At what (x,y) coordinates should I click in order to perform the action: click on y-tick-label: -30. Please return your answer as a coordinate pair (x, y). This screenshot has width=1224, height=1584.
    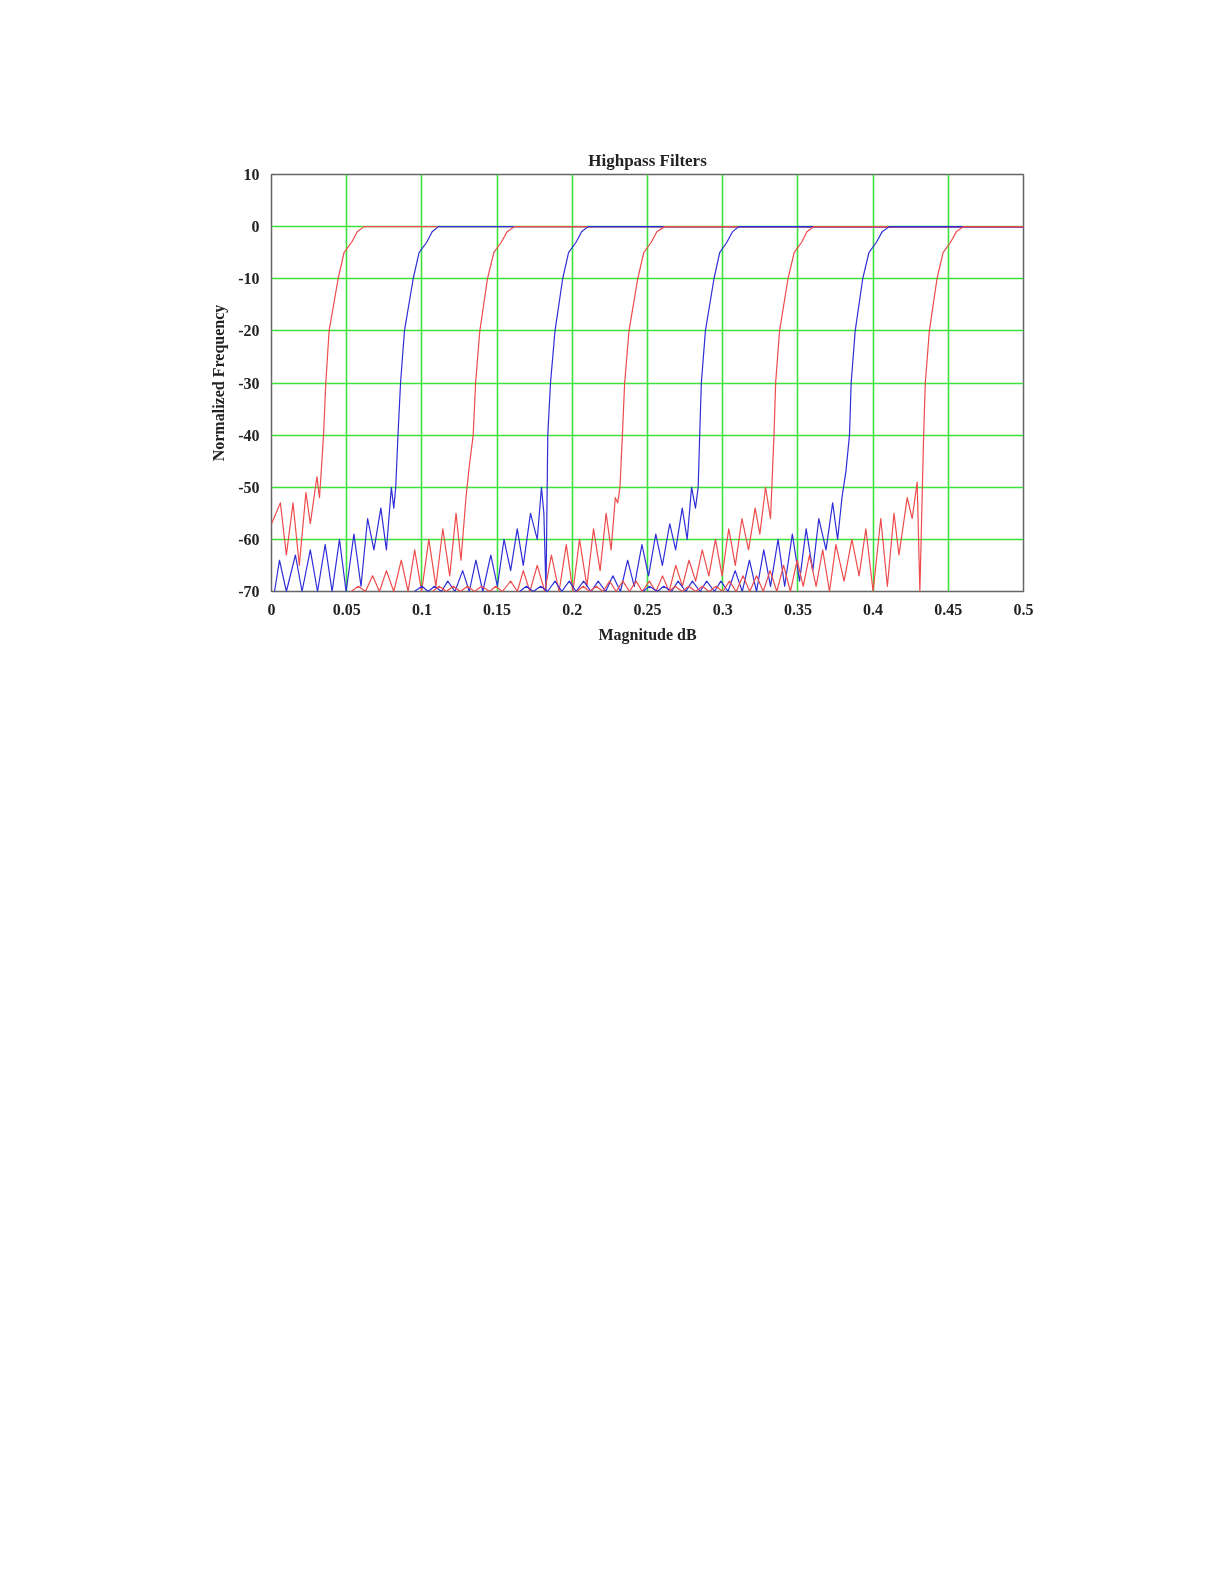
    Looking at the image, I should click on (249, 383).